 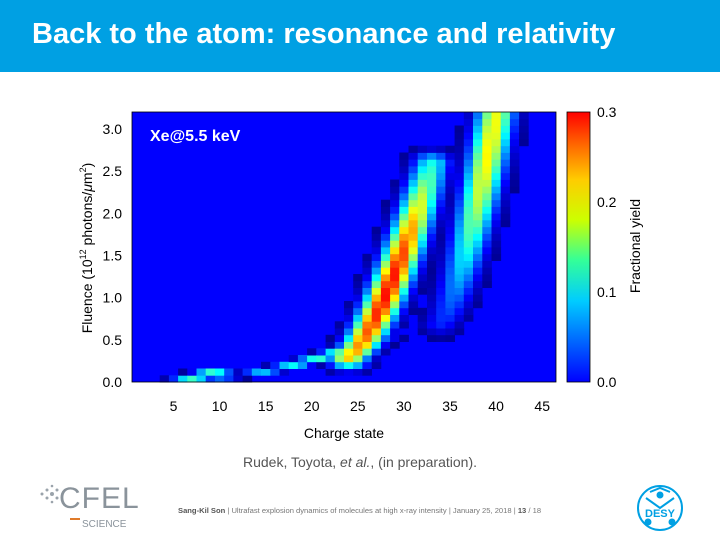 What do you see at coordinates (83, 169) in the screenshot?
I see `y-label-exponent: 2` at bounding box center [83, 169].